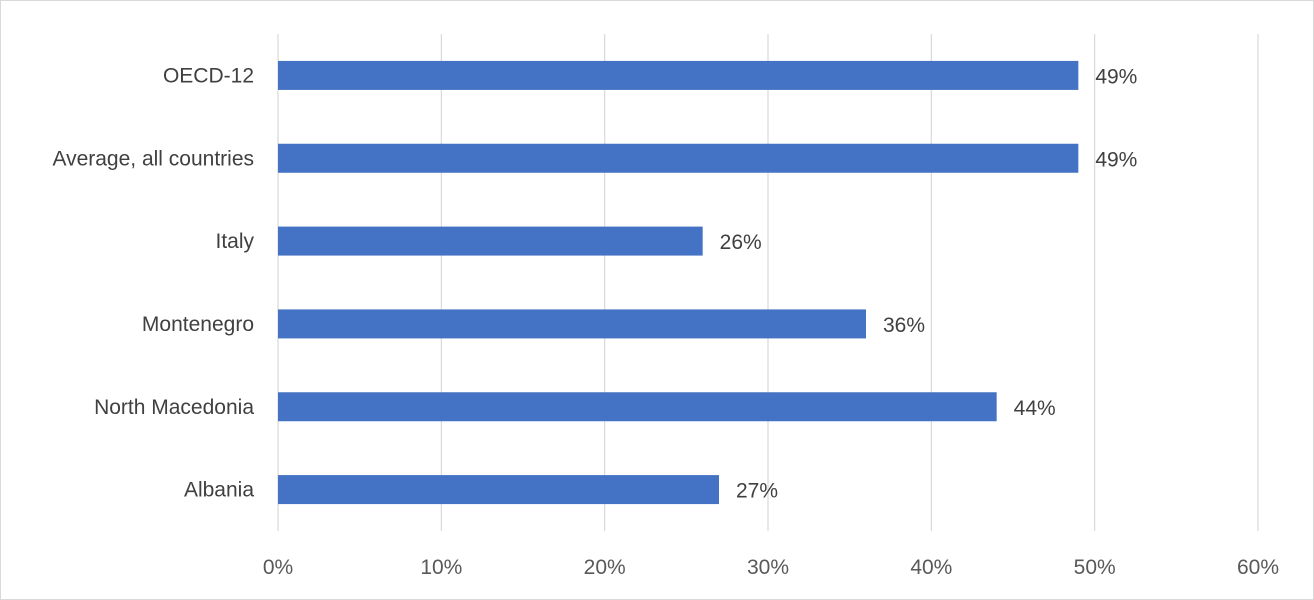  What do you see at coordinates (1035, 408) in the screenshot?
I see `data-label: 44%` at bounding box center [1035, 408].